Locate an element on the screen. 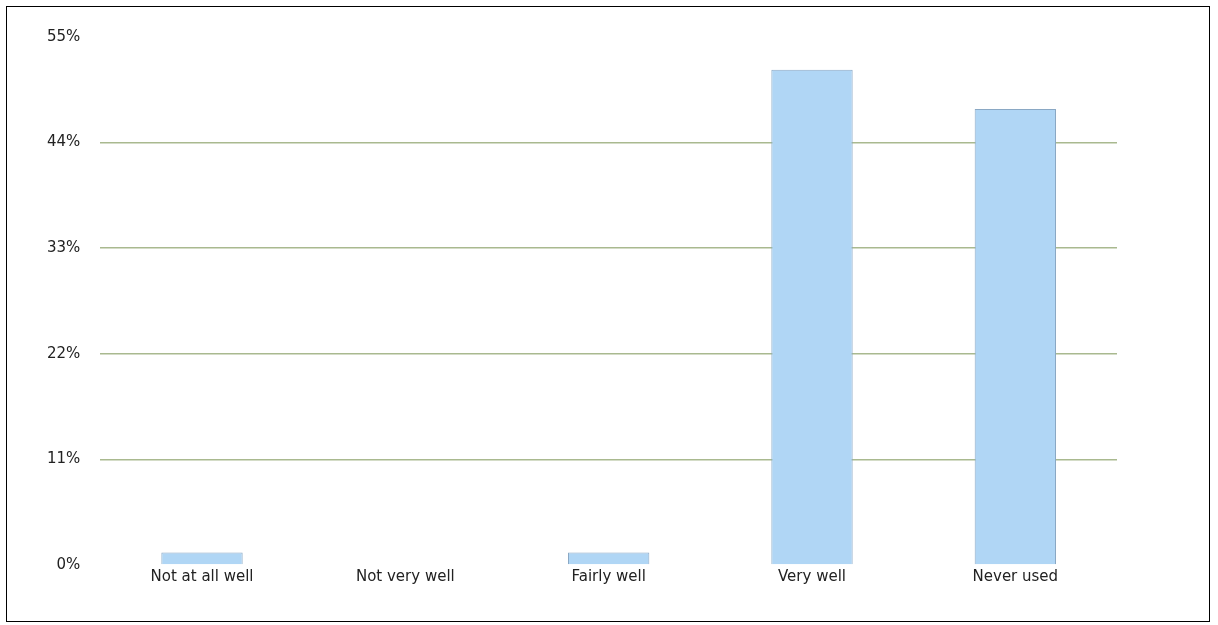 The image size is (1218, 625). y-tick-label: 44% is located at coordinates (64, 141).